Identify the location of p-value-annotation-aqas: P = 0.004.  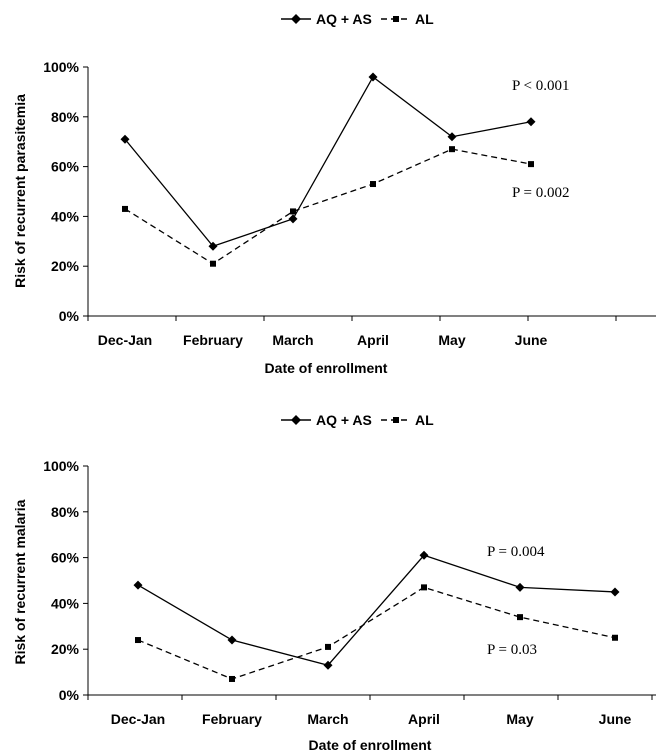
(516, 552).